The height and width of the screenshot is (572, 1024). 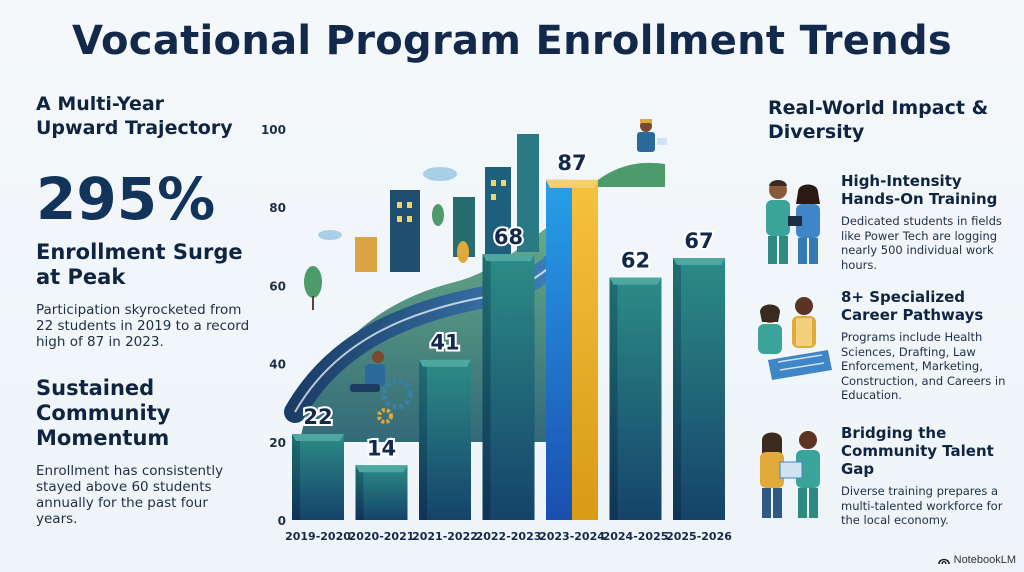 What do you see at coordinates (273, 130) in the screenshot?
I see `y-tick-label: 100` at bounding box center [273, 130].